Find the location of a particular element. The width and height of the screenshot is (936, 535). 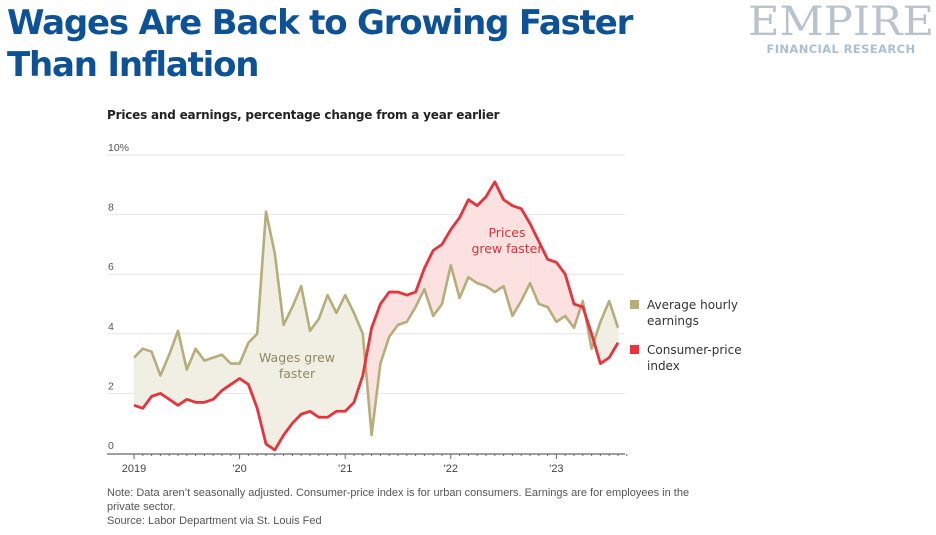

y-tick-label: 10% is located at coordinates (118, 148).